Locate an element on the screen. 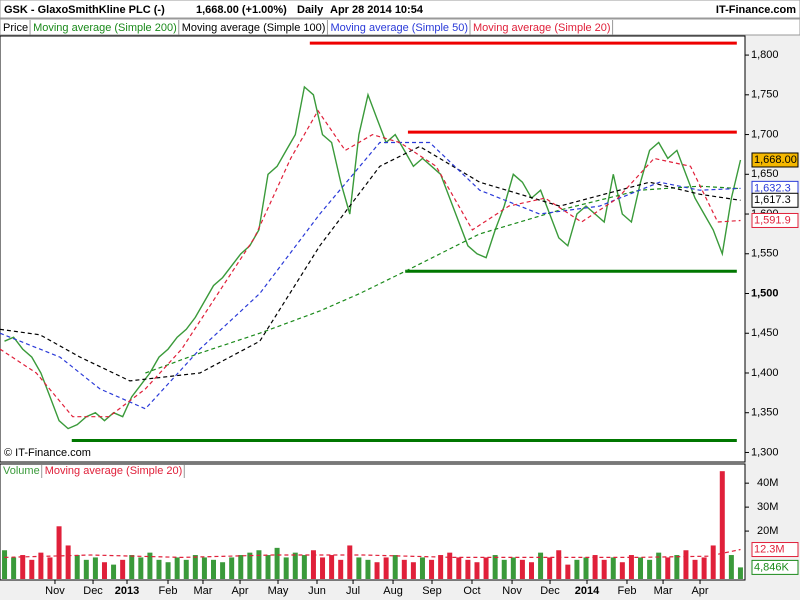  volume-moving-average is located at coordinates (372, 553).